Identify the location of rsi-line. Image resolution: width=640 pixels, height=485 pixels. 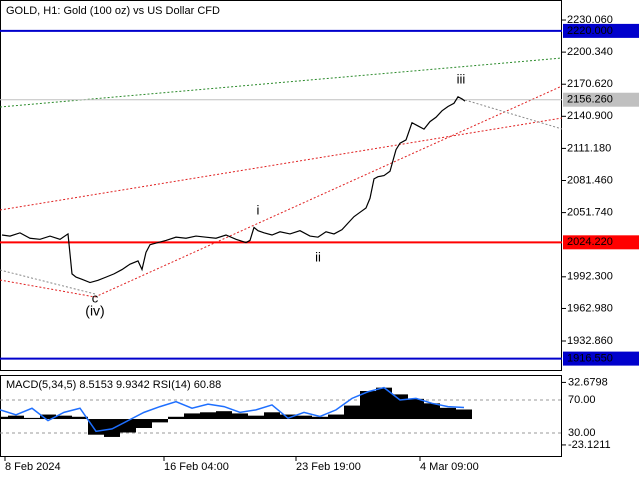
(232, 409).